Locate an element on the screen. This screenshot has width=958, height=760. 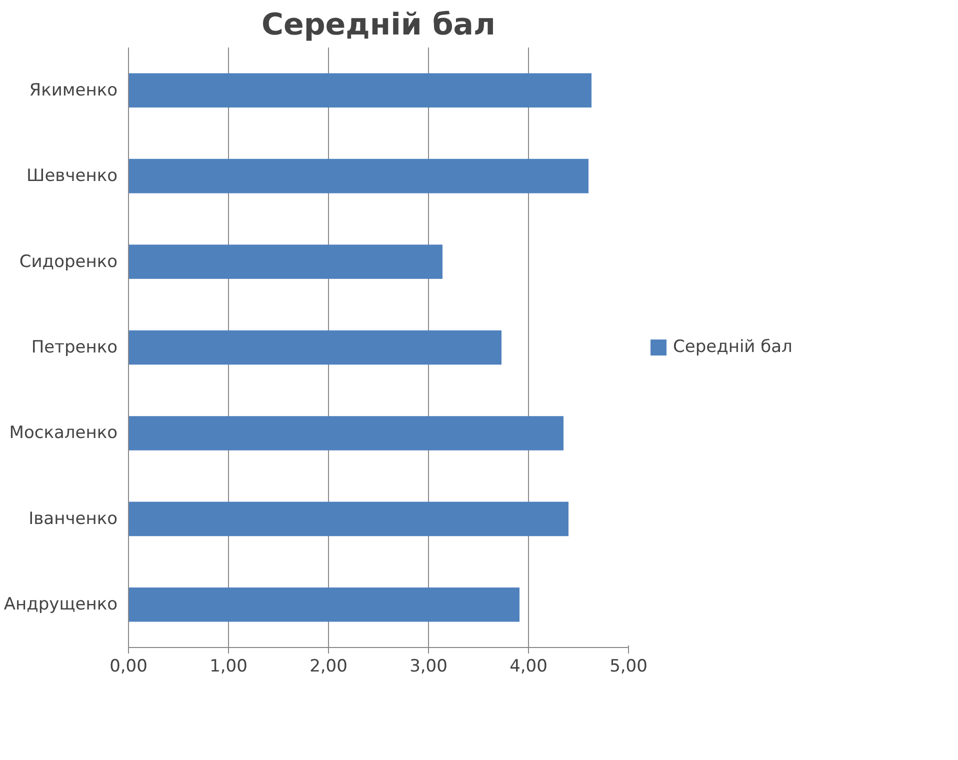
chart-title: Середній бал is located at coordinates (378, 25).